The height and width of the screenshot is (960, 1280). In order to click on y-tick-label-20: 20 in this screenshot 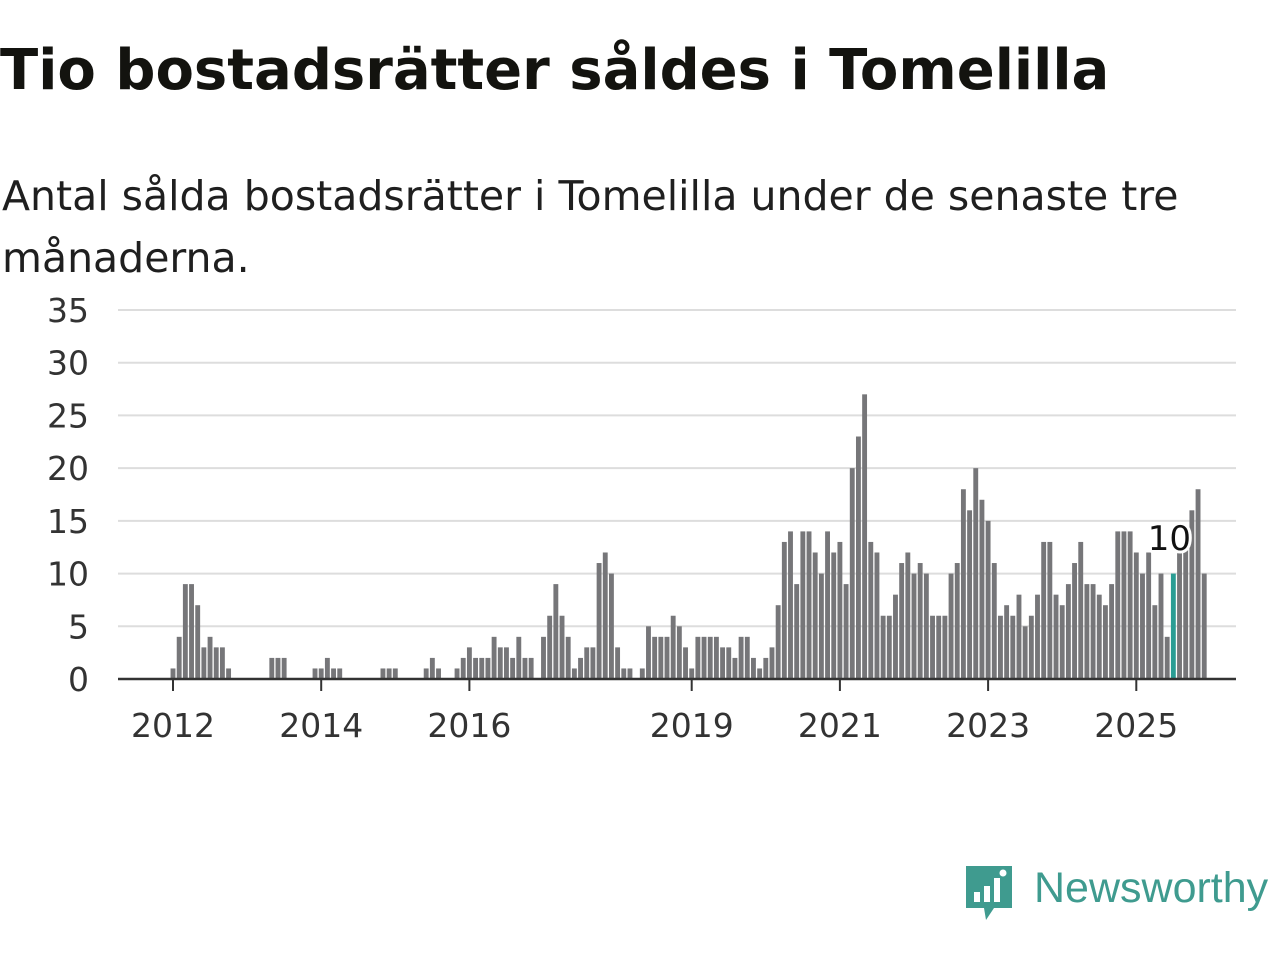, I will do `click(68, 468)`.